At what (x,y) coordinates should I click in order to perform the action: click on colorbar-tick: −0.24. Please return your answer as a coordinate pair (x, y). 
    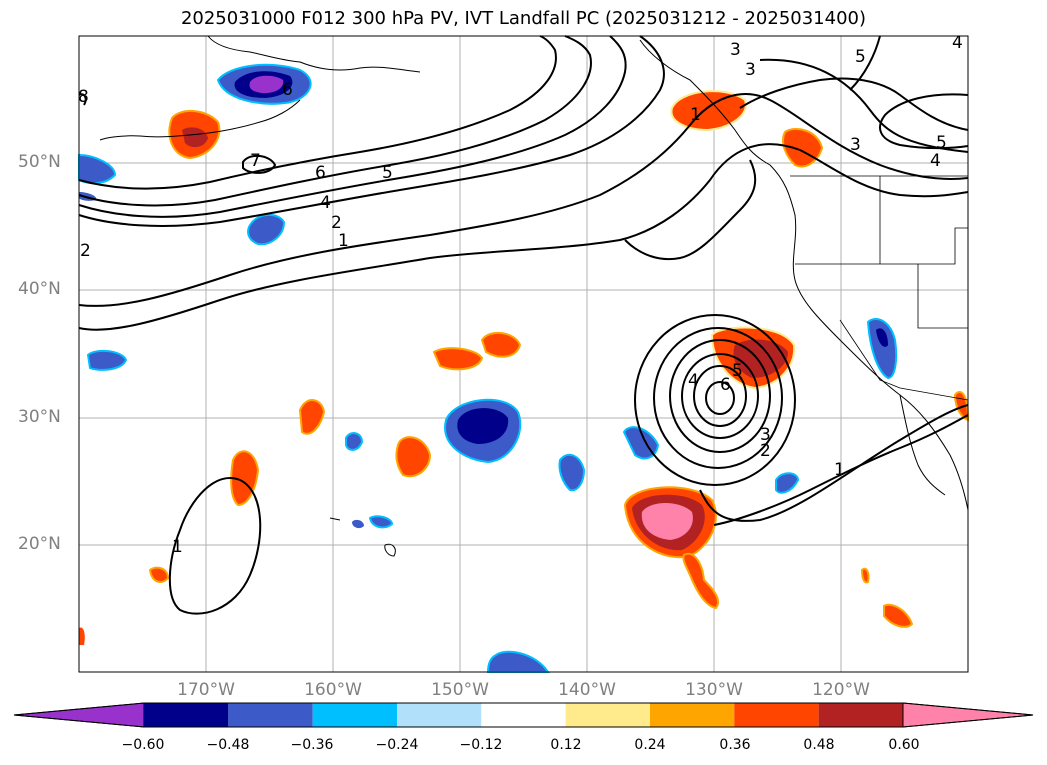
    Looking at the image, I should click on (397, 745).